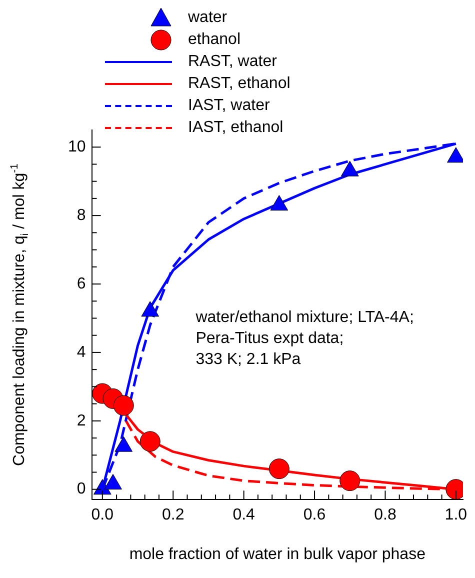 Image resolution: width=475 pixels, height=578 pixels. I want to click on legend-label: ethanol, so click(214, 40).